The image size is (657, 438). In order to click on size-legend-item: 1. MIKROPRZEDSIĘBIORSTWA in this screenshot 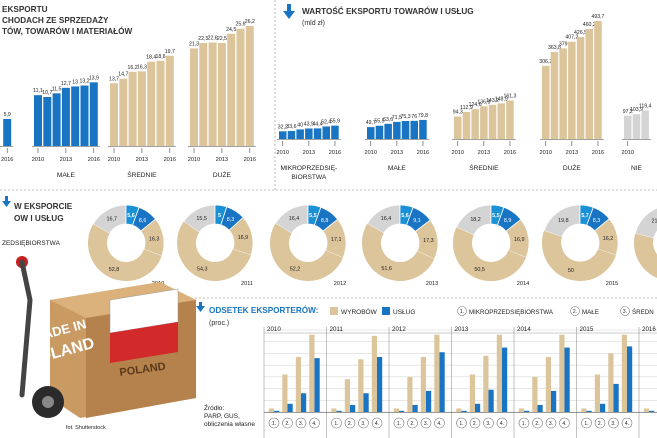, I will do `click(505, 311)`.